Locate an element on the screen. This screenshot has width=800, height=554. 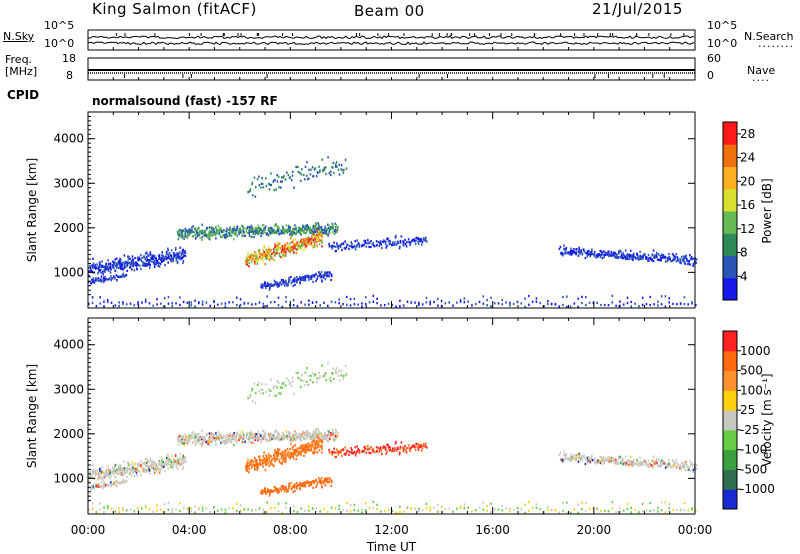
velocity-panel-ytick-label: 3000 is located at coordinates (68, 389).